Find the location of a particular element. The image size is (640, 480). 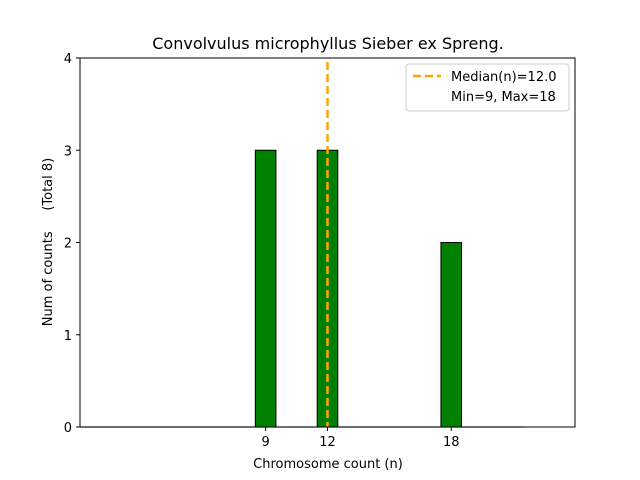

y-tick-label-2: 2 is located at coordinates (68, 244).